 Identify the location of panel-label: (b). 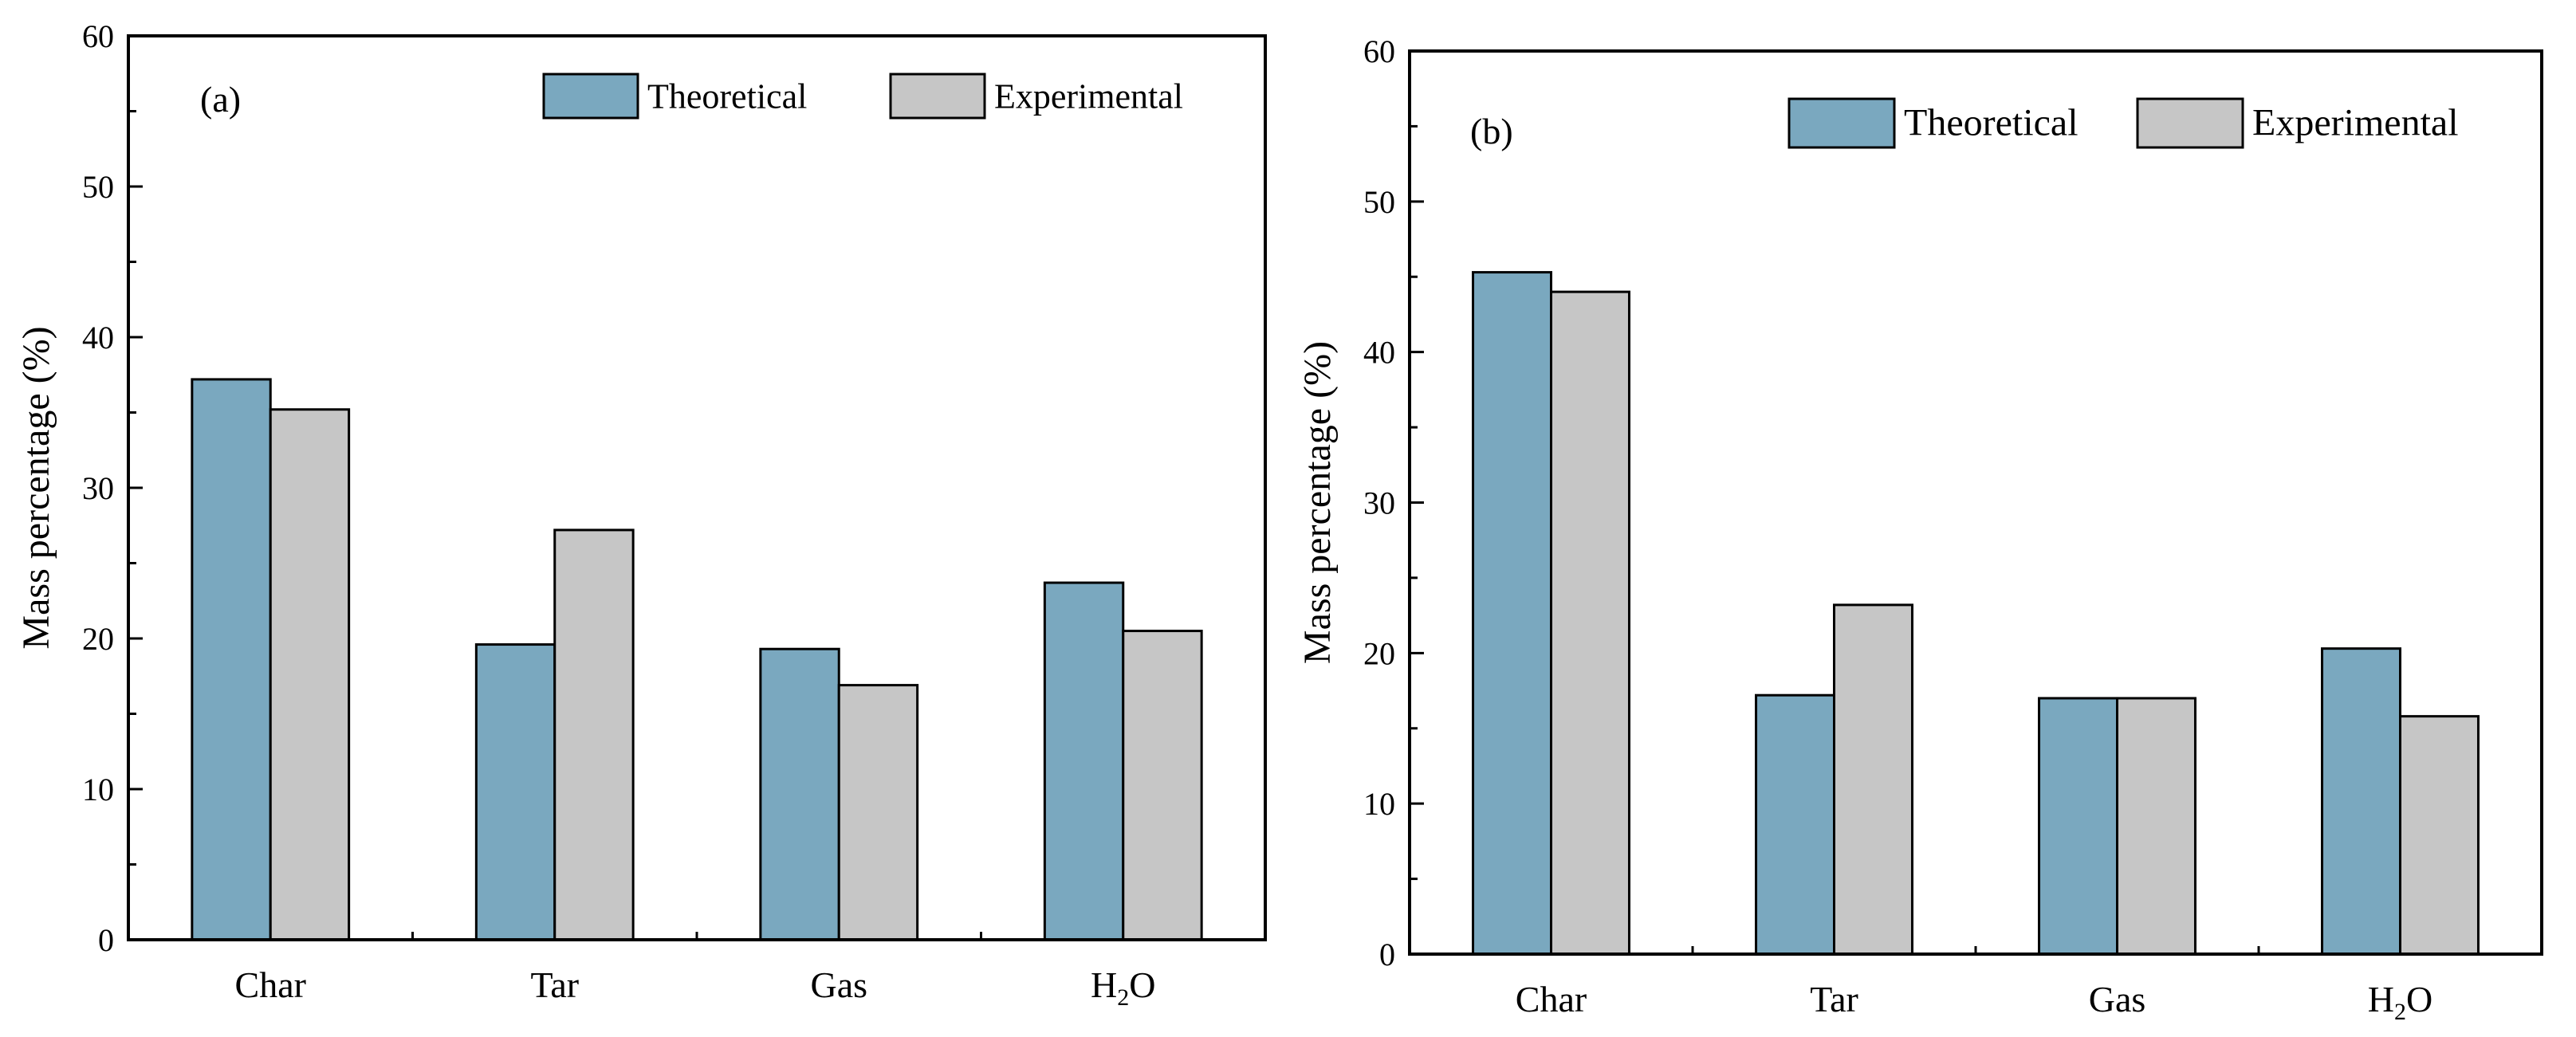
(1491, 131).